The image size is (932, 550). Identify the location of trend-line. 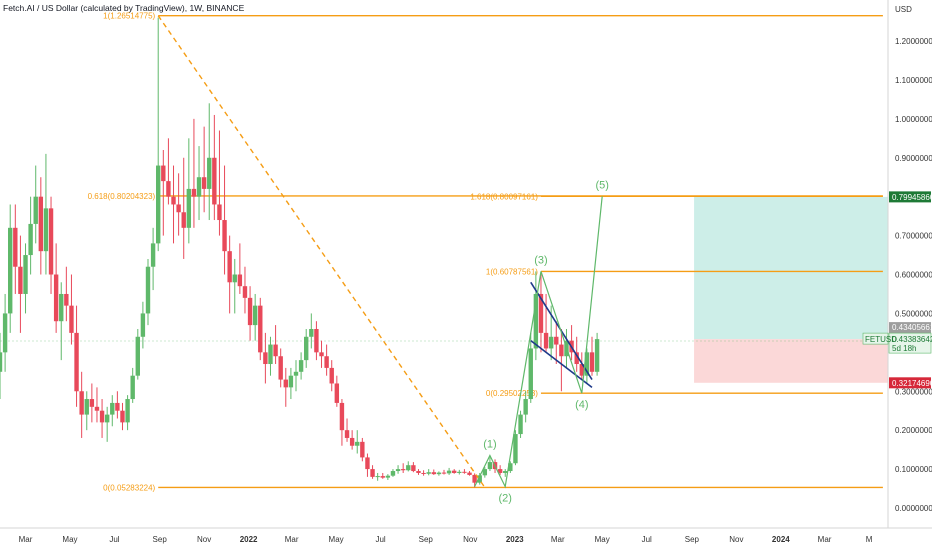
(561, 364).